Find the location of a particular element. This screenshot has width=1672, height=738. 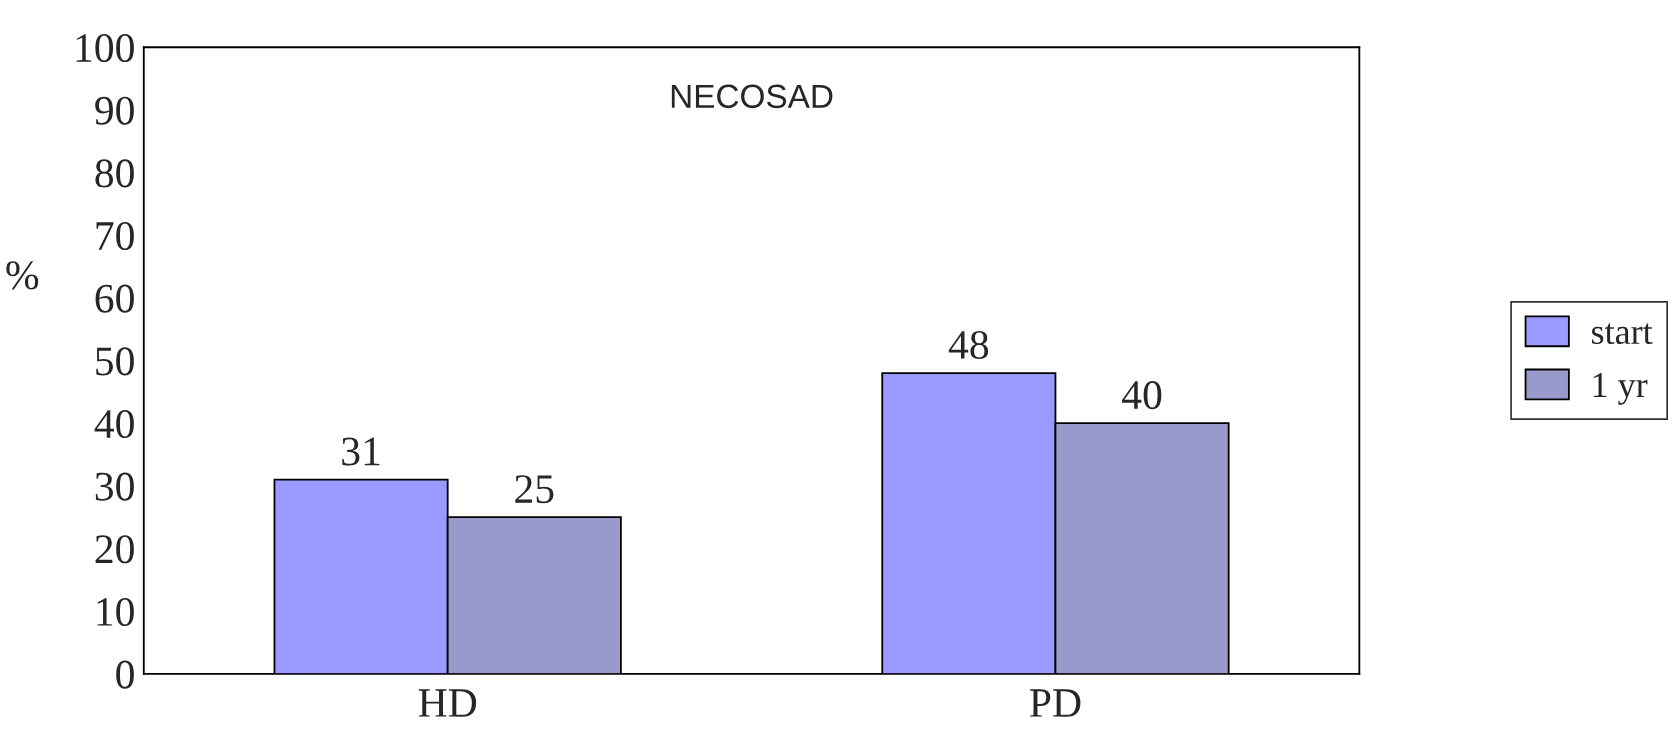

y-tick-label: 50 is located at coordinates (115, 361).